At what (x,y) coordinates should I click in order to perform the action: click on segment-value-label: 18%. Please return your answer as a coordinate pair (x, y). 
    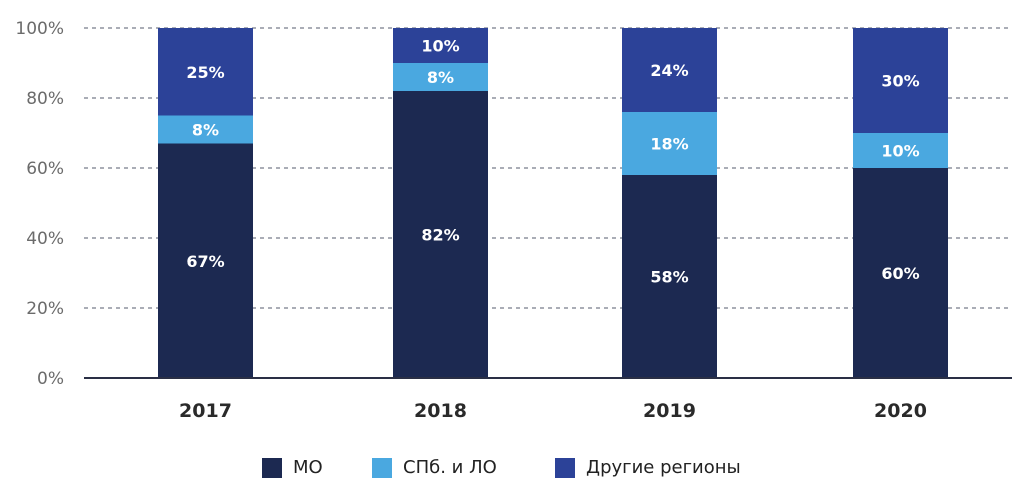
    Looking at the image, I should click on (669, 144).